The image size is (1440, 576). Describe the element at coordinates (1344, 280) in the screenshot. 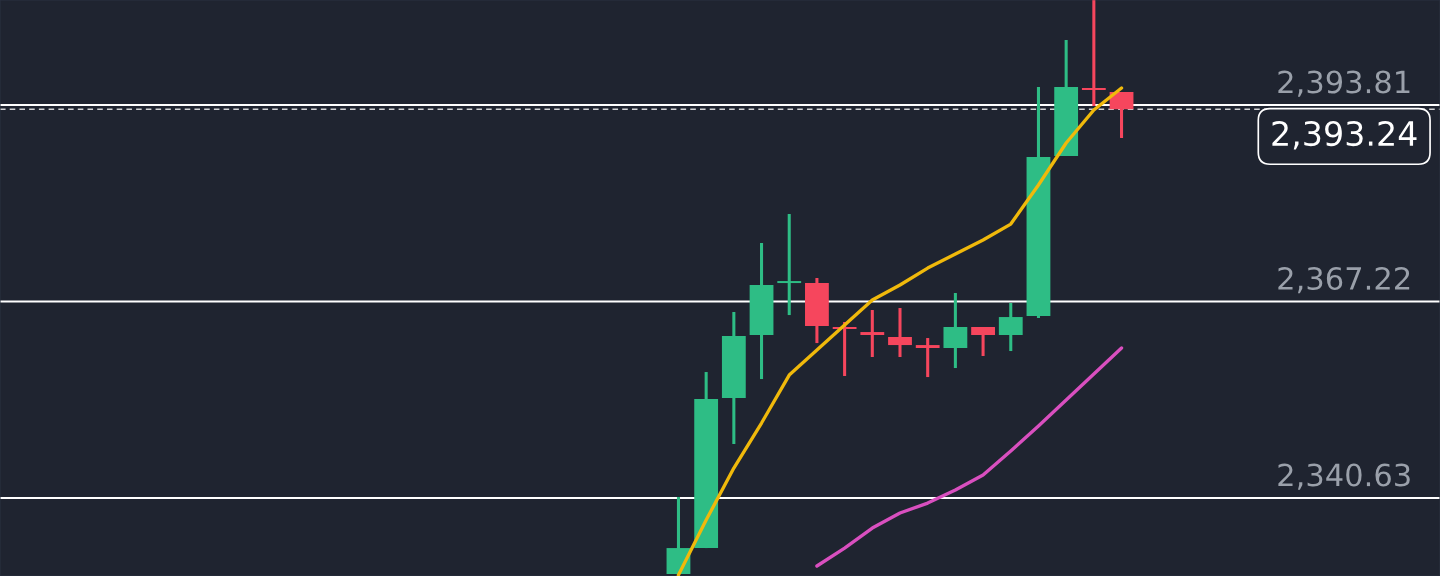

I see `y-tick-label: 2,367.22` at that location.